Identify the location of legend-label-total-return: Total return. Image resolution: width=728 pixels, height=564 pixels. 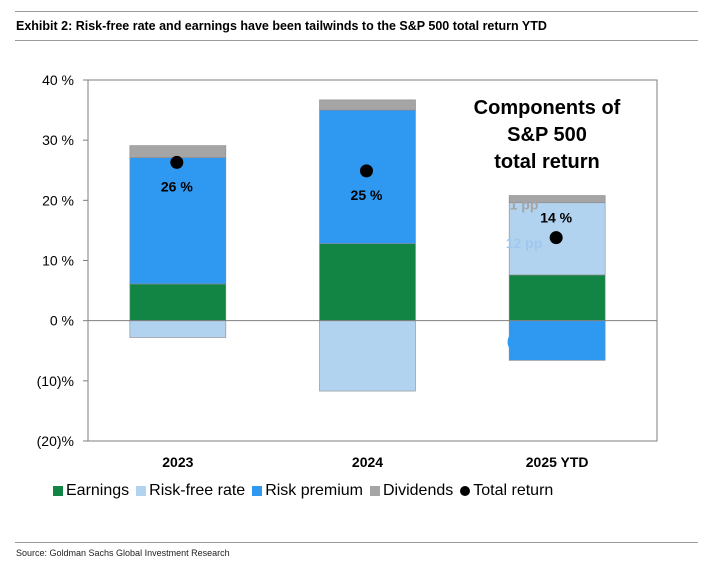
(513, 490).